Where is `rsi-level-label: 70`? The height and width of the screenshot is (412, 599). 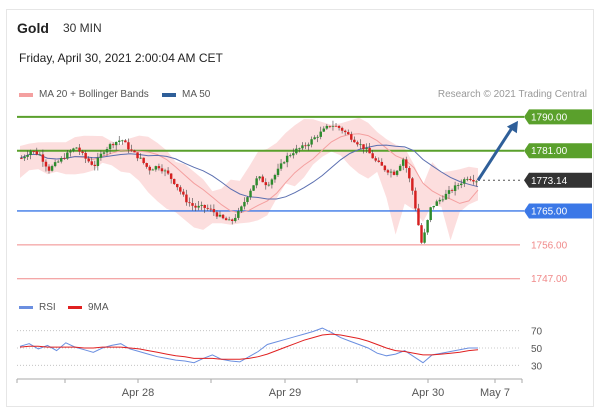 rsi-level-label: 70 is located at coordinates (537, 332).